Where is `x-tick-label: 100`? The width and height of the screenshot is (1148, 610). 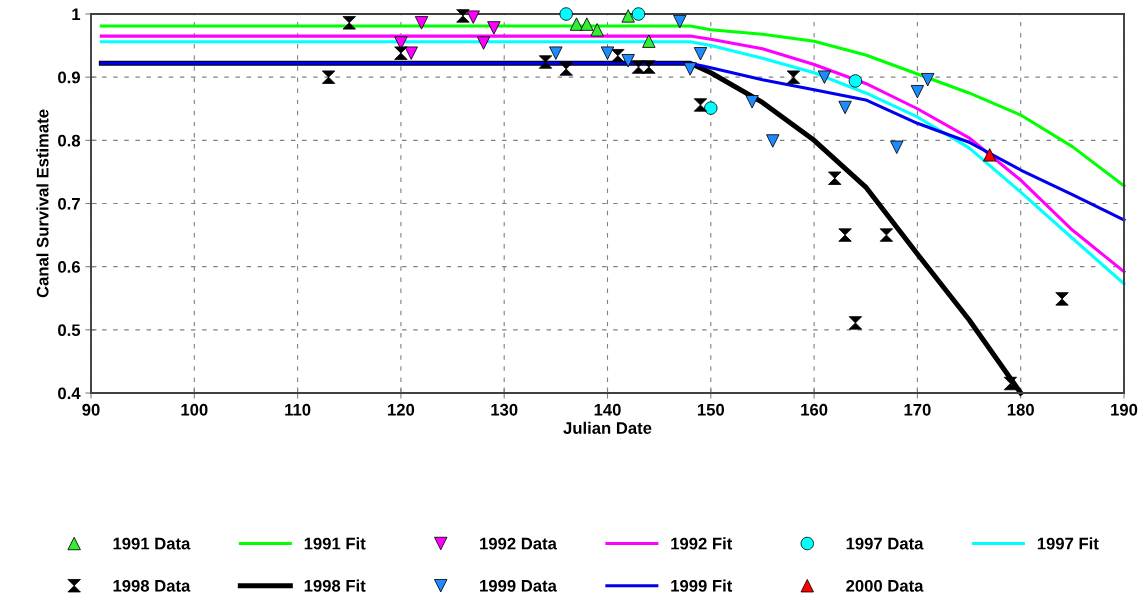 x-tick-label: 100 is located at coordinates (194, 409).